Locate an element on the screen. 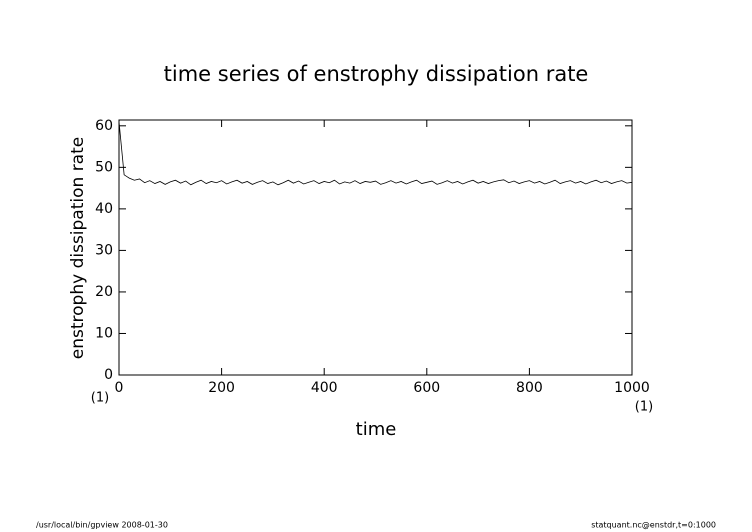 The height and width of the screenshot is (532, 752). x-tick-label: 200 is located at coordinates (221, 388).